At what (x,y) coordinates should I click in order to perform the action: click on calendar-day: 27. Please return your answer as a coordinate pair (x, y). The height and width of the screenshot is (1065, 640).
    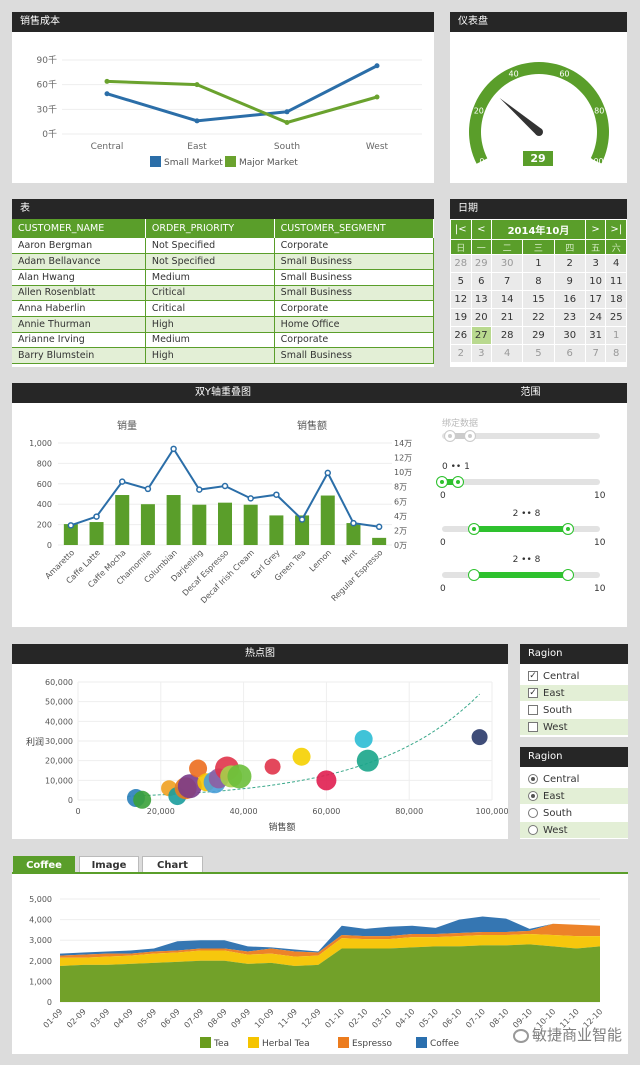
    Looking at the image, I should click on (481, 335).